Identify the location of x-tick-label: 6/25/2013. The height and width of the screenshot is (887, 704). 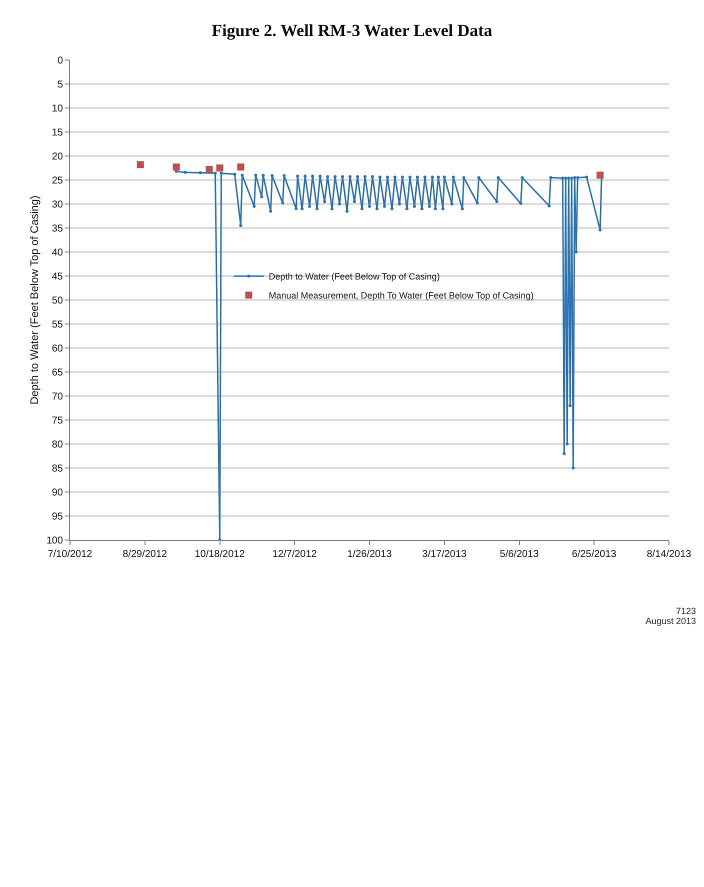
(594, 554).